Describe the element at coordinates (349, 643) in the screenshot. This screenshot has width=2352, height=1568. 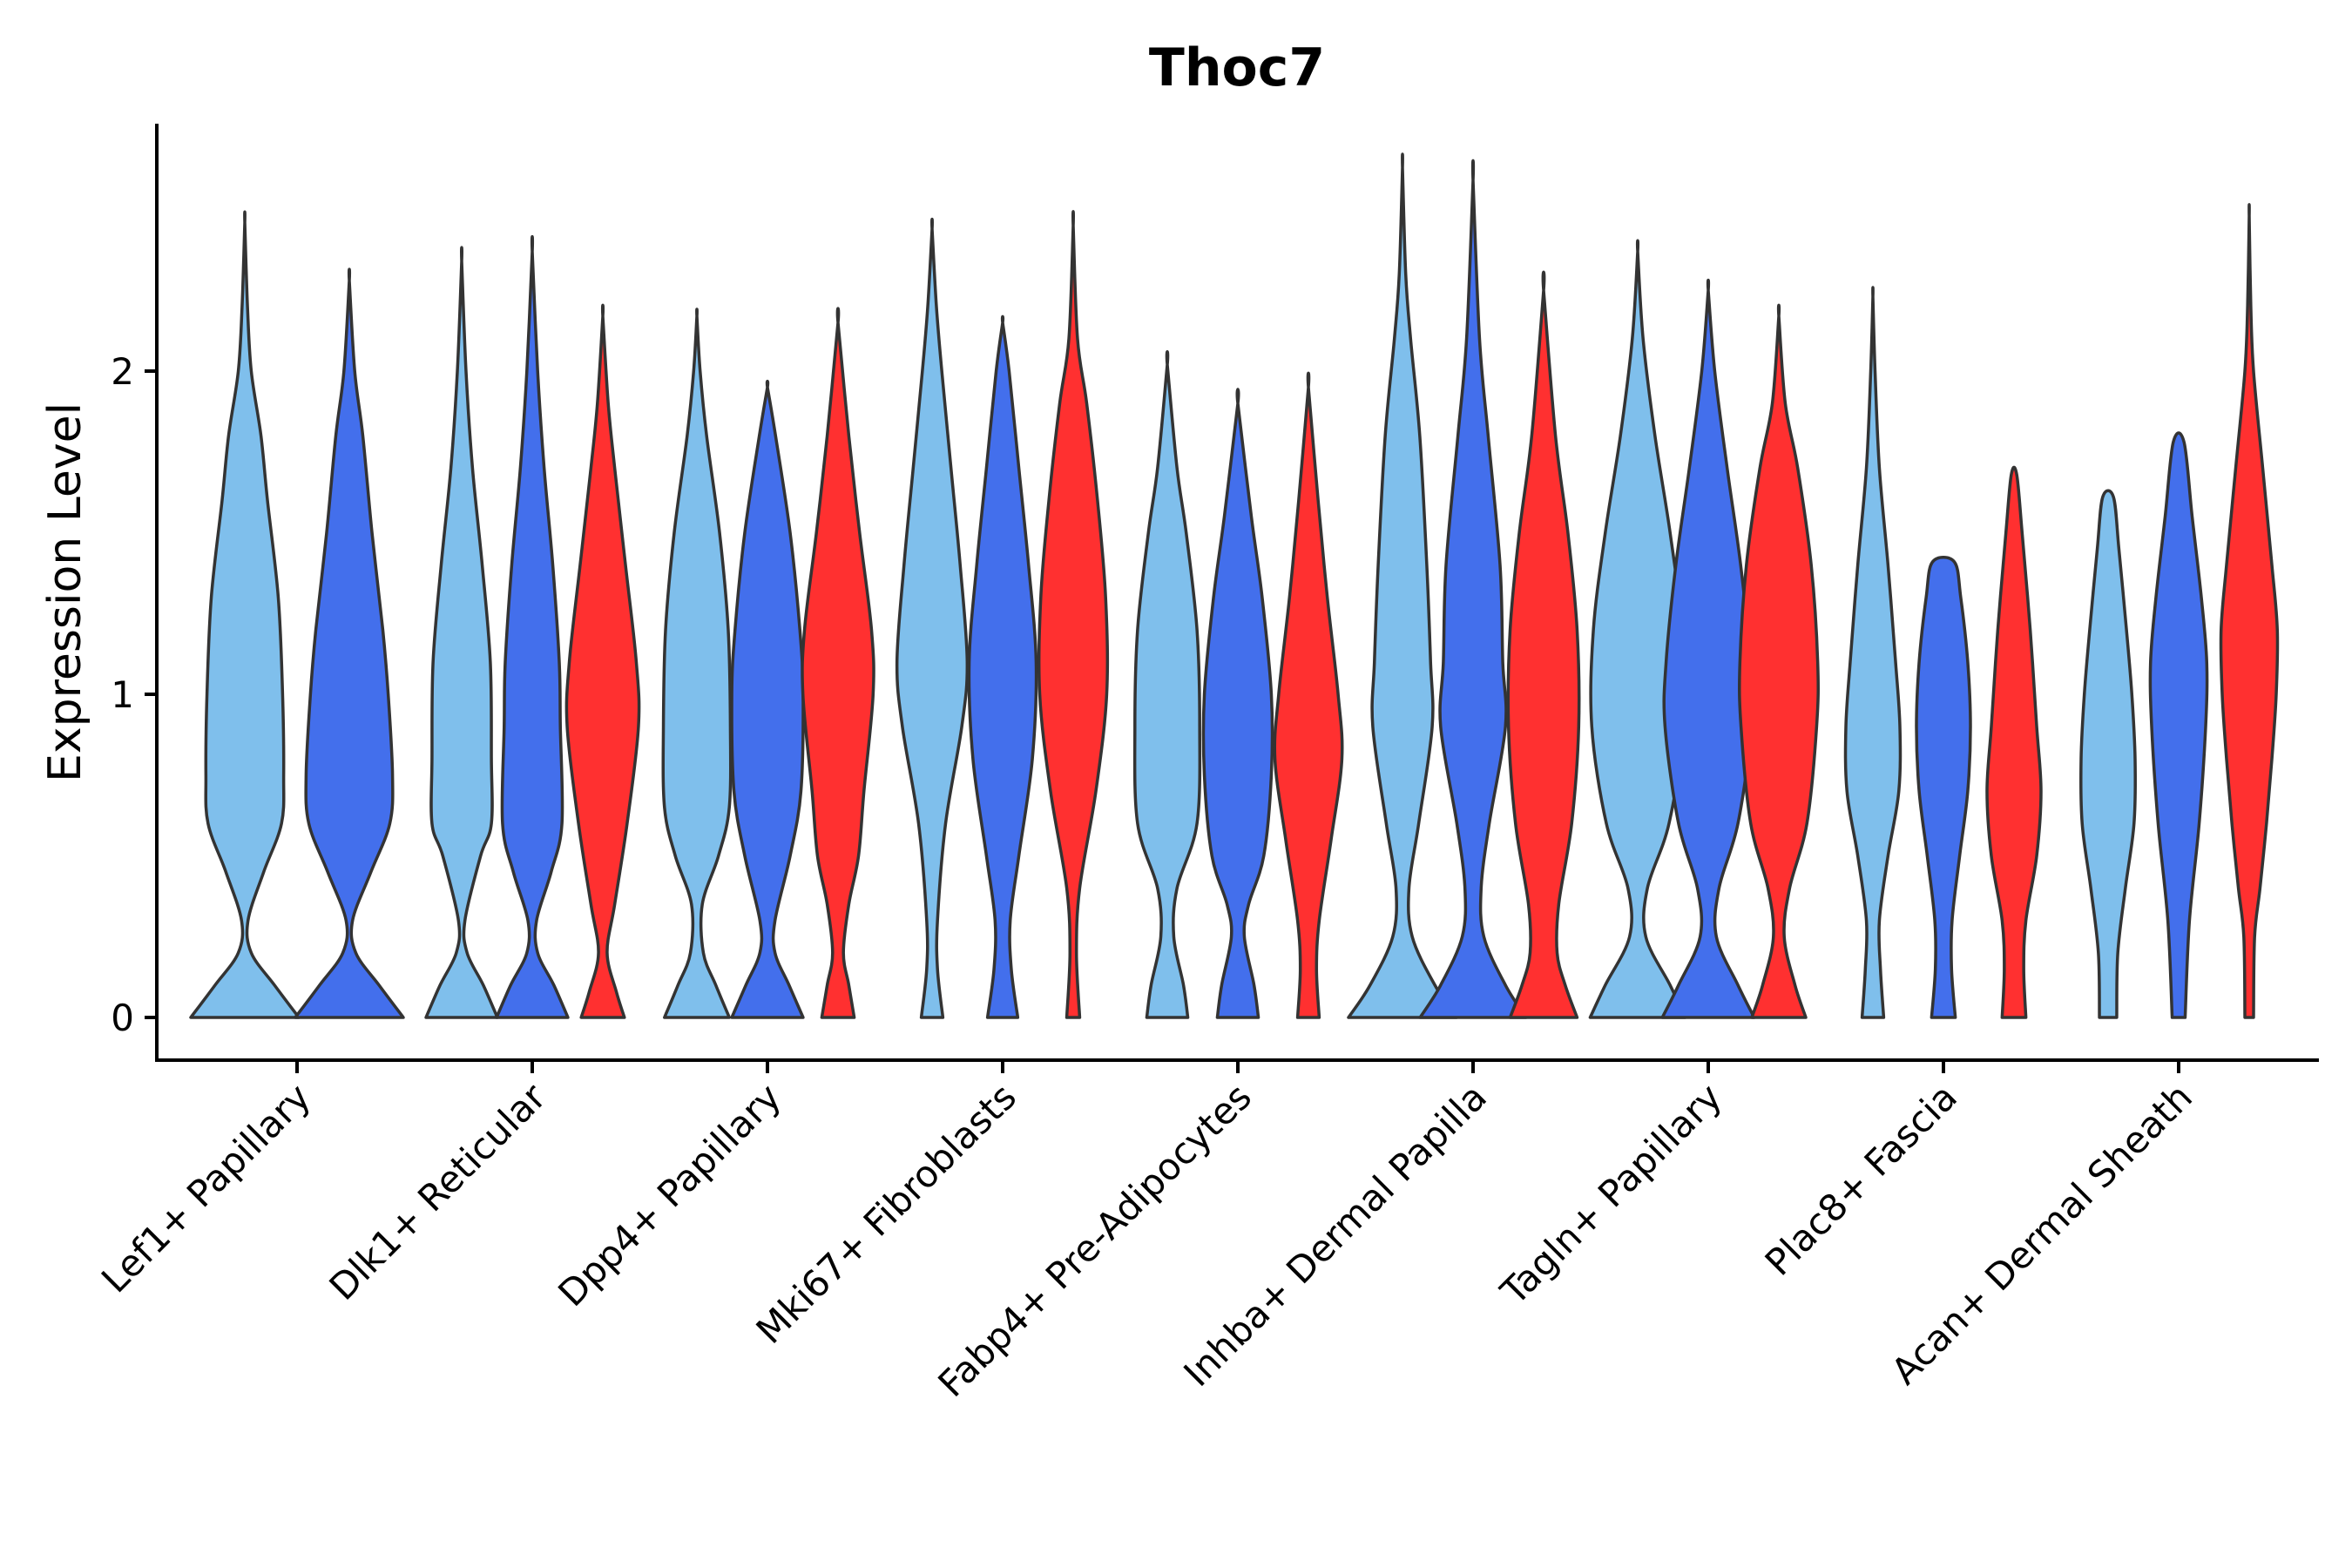
I see `violin-1-blue` at that location.